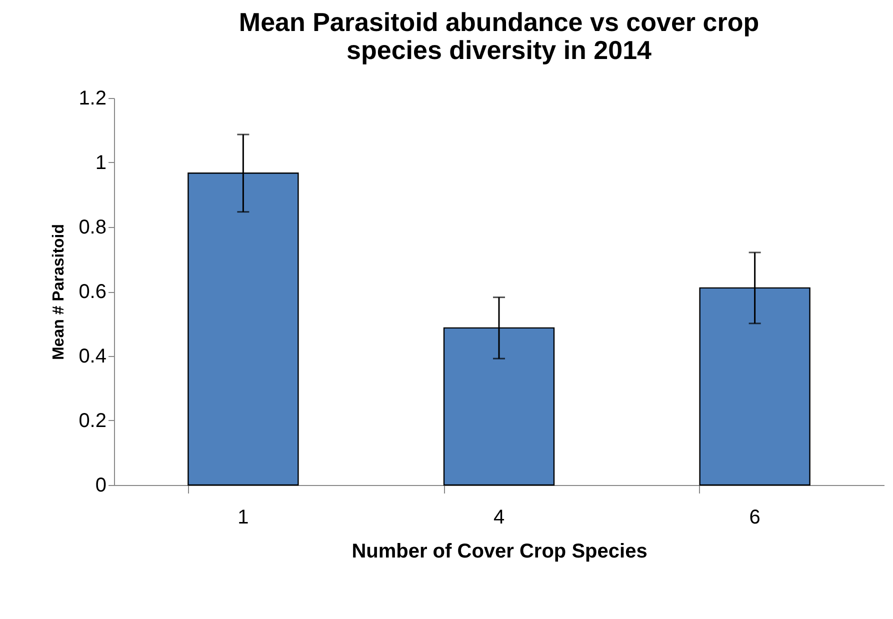 The image size is (893, 619). I want to click on x-axis-title: Number of Cover Crop Species, so click(500, 551).